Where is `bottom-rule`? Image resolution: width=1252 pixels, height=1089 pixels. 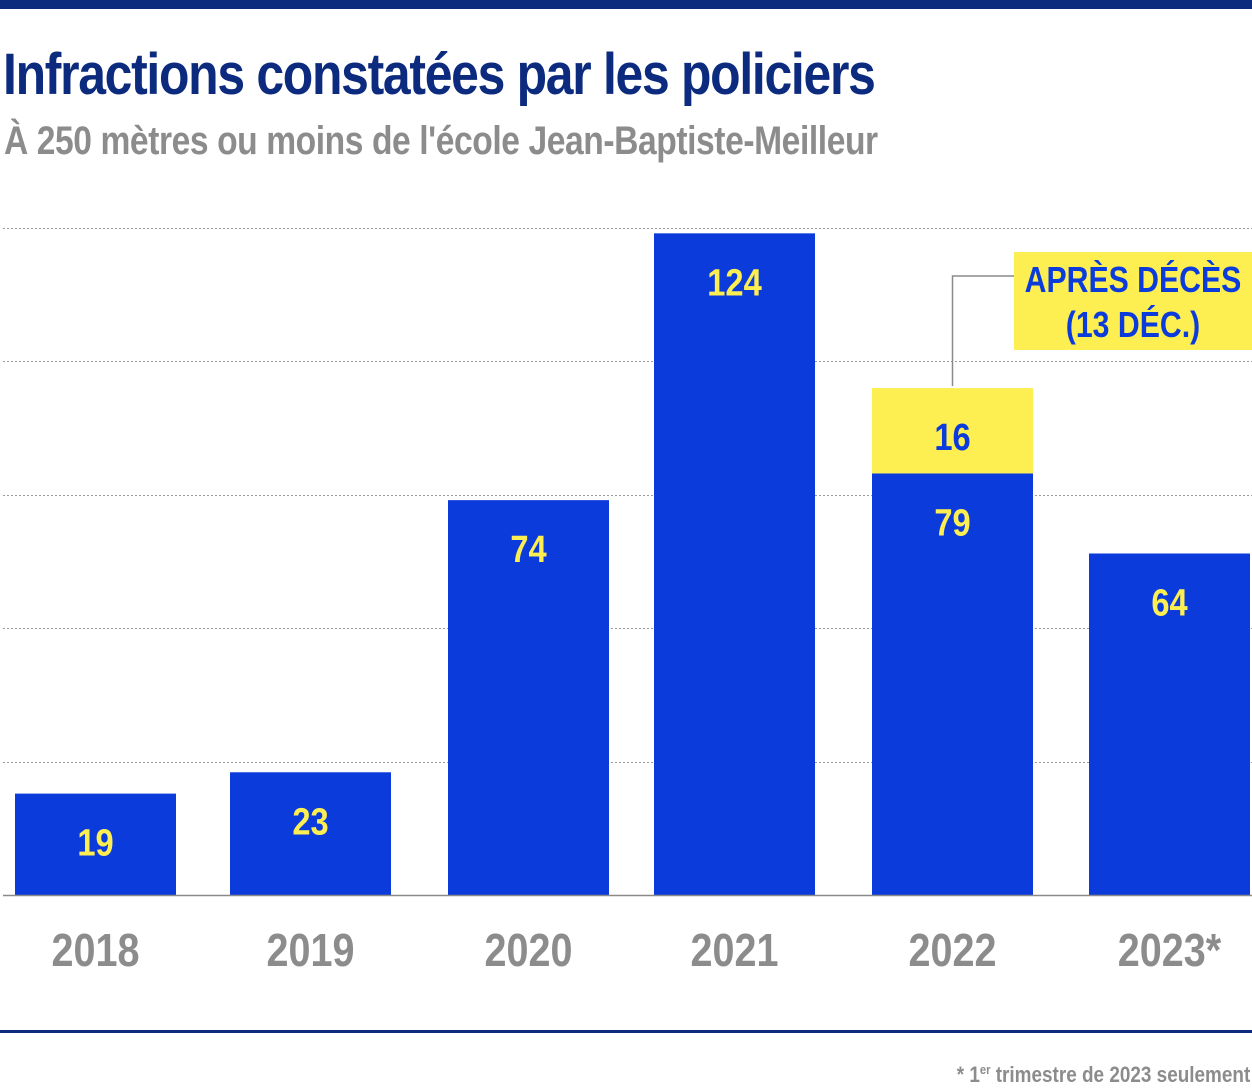 bottom-rule is located at coordinates (626, 1031).